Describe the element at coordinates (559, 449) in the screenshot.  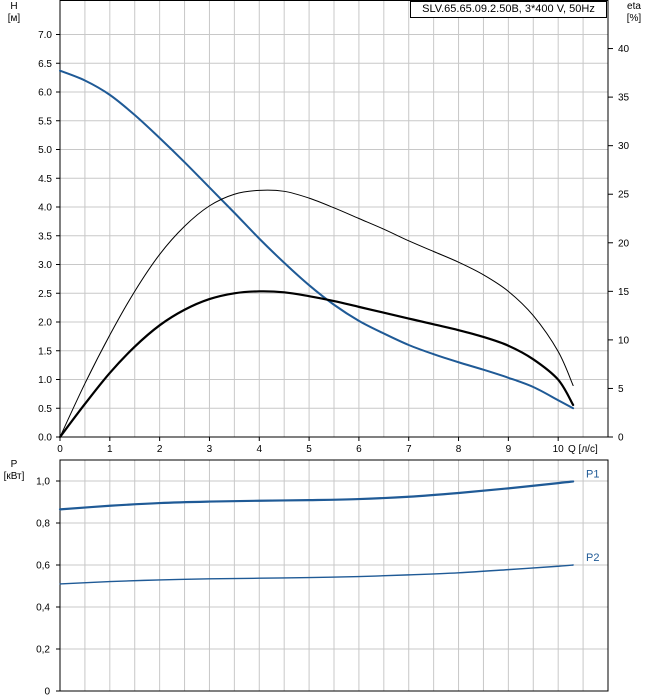
I see `top-xtick-label: 10` at that location.